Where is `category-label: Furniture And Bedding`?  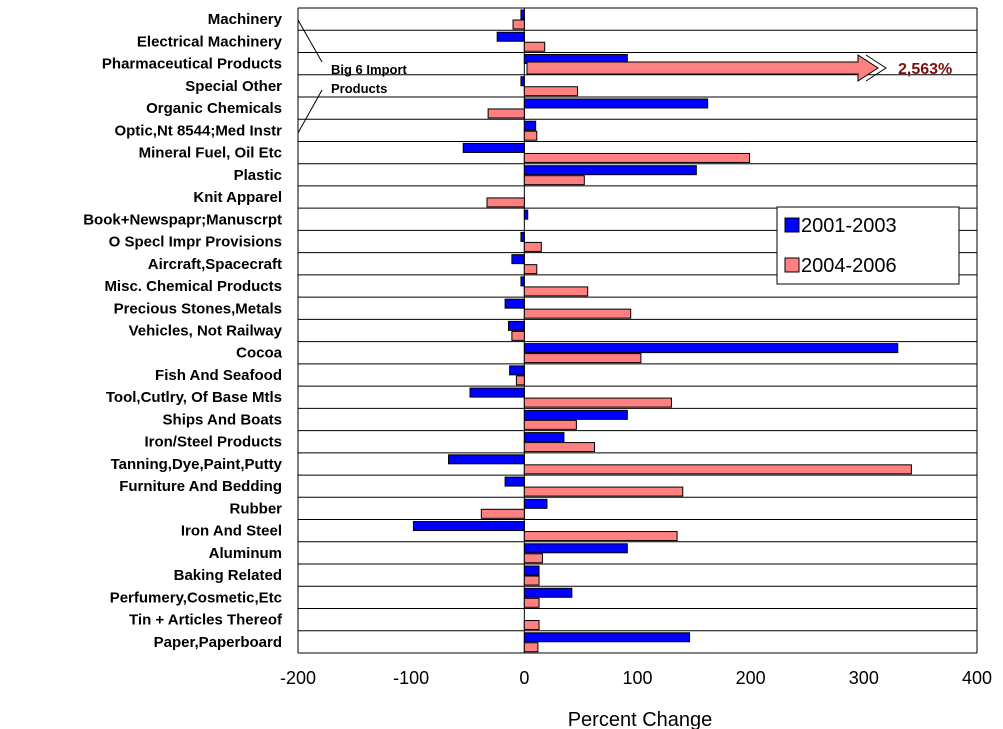
category-label: Furniture And Bedding is located at coordinates (200, 486).